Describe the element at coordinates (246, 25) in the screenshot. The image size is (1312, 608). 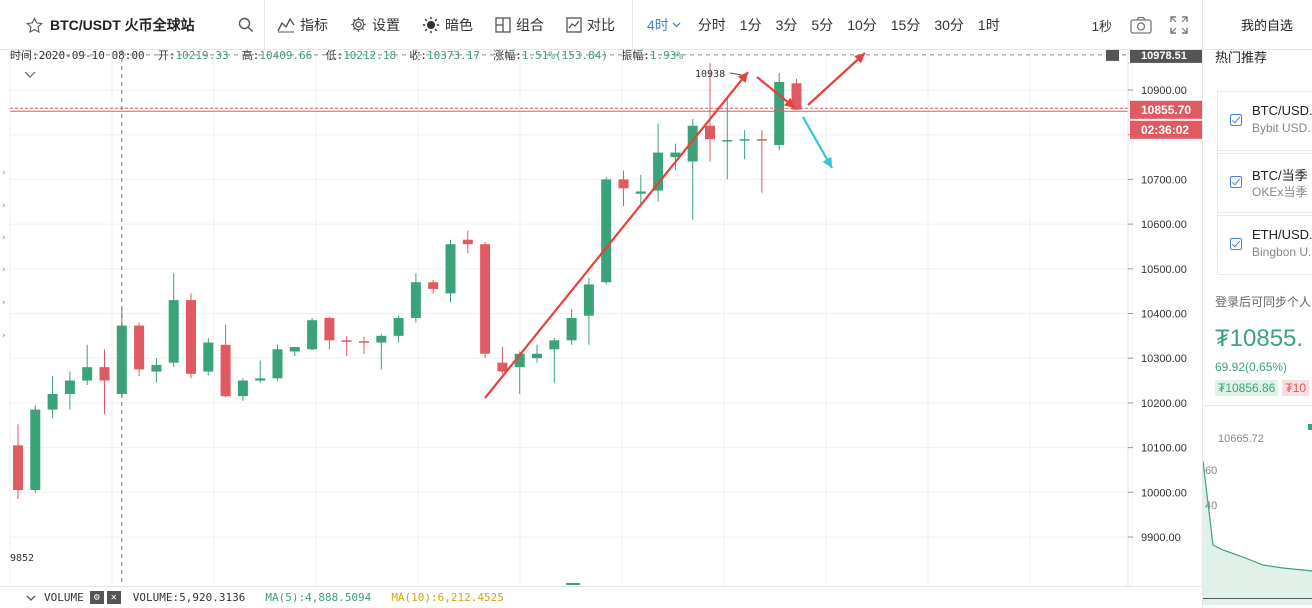
I see `search-icon` at that location.